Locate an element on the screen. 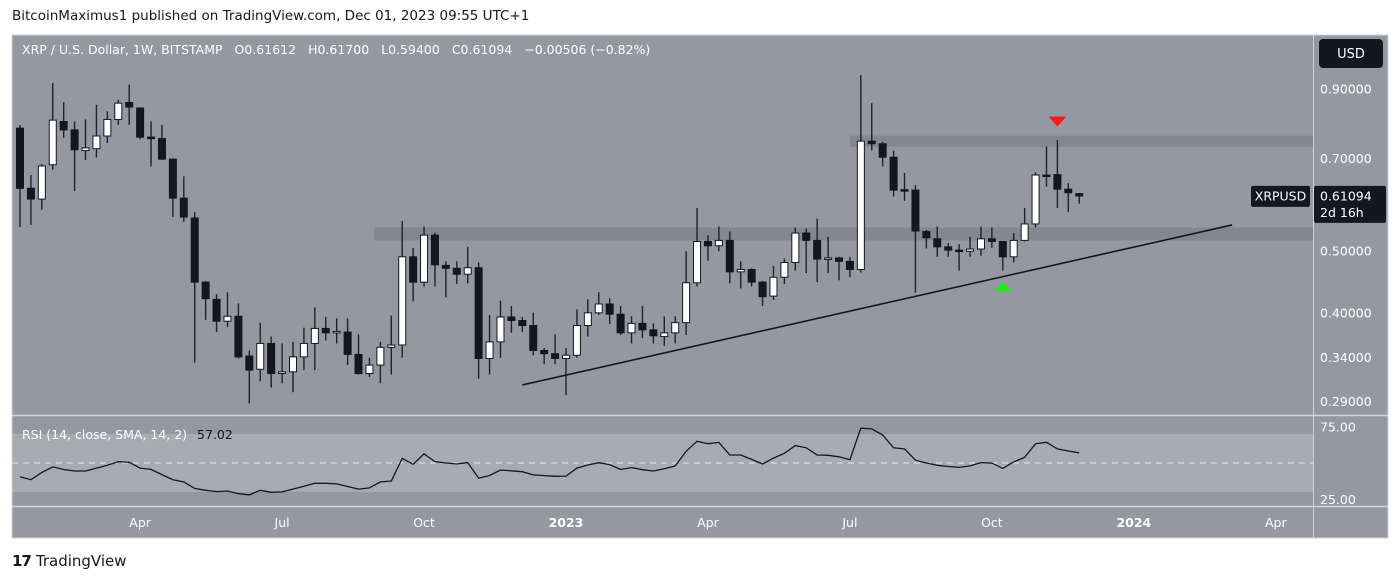 The width and height of the screenshot is (1400, 583). rsi-title: RSI (14, close, SMA, 14, 2) is located at coordinates (104, 434).